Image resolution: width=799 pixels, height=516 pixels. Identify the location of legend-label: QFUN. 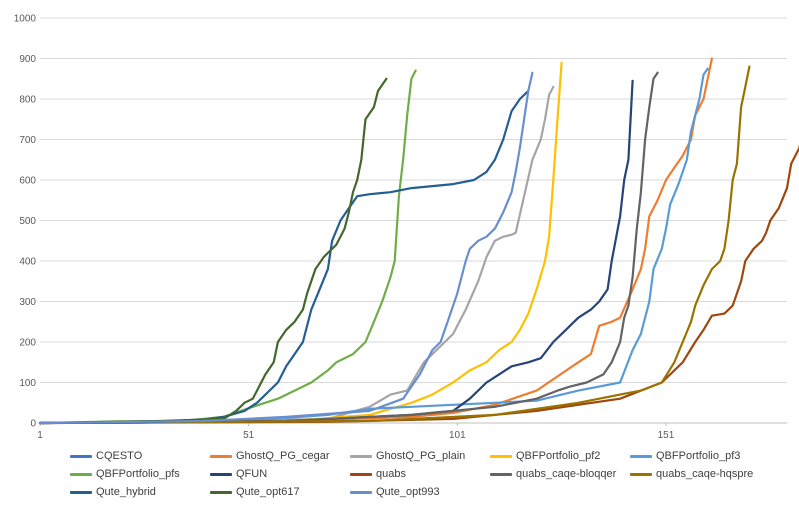
(252, 474).